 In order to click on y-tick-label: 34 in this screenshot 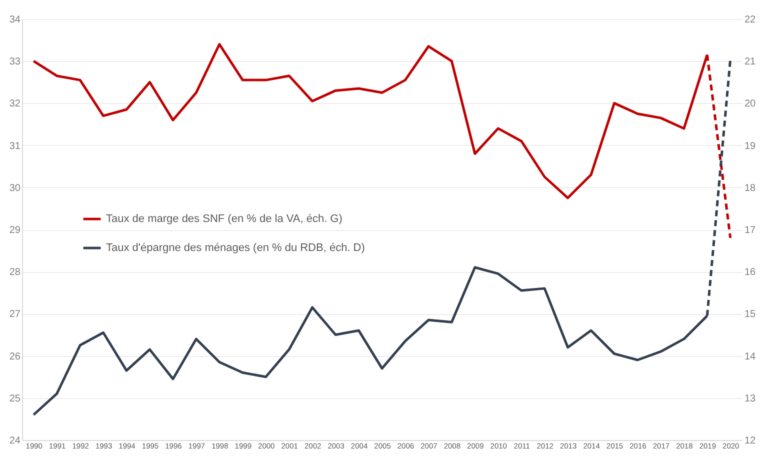, I will do `click(15, 20)`.